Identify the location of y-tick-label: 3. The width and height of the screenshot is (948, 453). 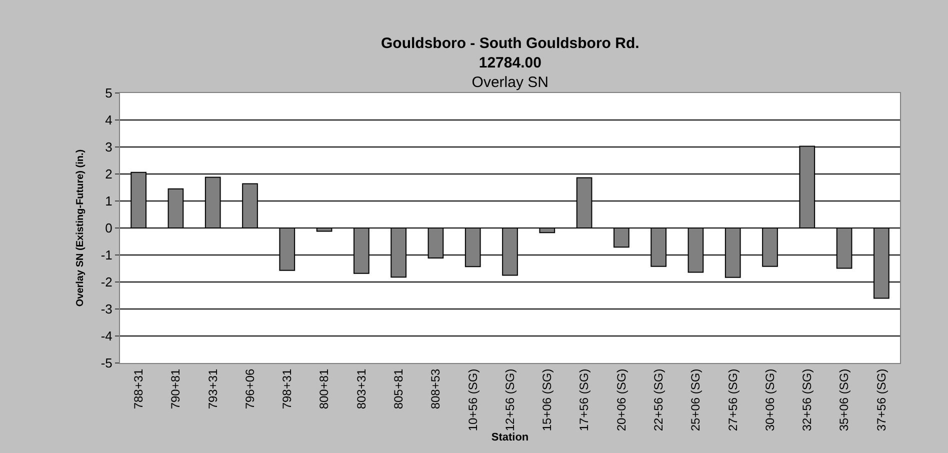
(108, 147).